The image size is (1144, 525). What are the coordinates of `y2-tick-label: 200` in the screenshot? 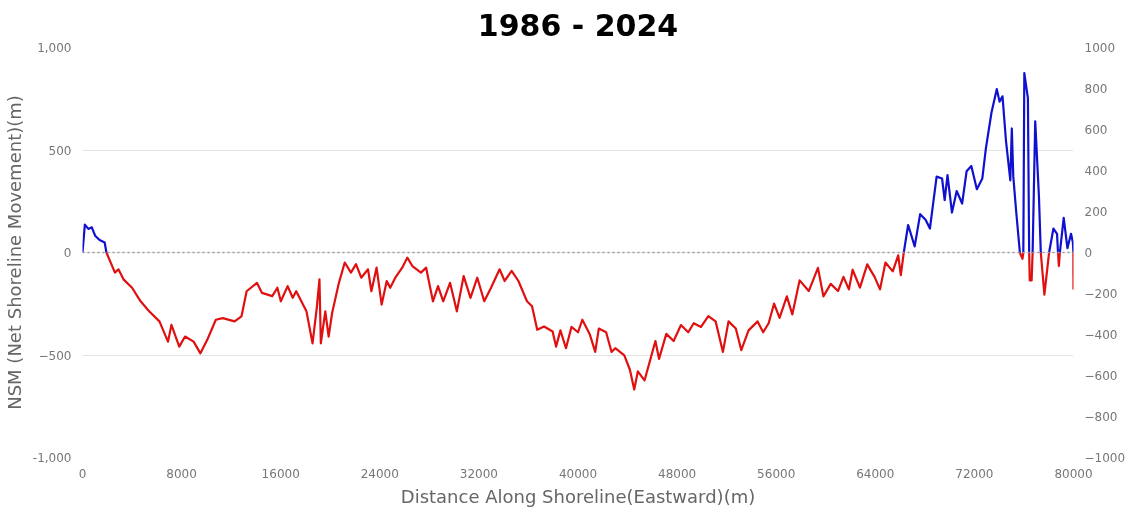 It's located at (1096, 212).